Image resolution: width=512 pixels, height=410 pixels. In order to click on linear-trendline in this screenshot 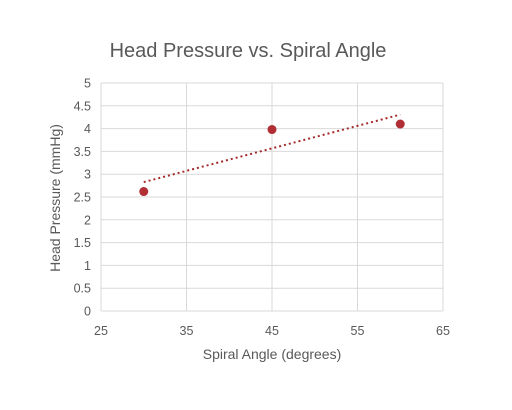, I will do `click(272, 148)`.